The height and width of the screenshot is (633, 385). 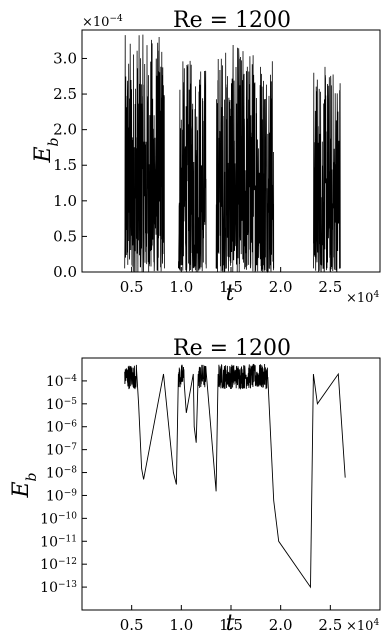 What do you see at coordinates (58, 588) in the screenshot?
I see `y-tick-label: 10⁻¹³` at bounding box center [58, 588].